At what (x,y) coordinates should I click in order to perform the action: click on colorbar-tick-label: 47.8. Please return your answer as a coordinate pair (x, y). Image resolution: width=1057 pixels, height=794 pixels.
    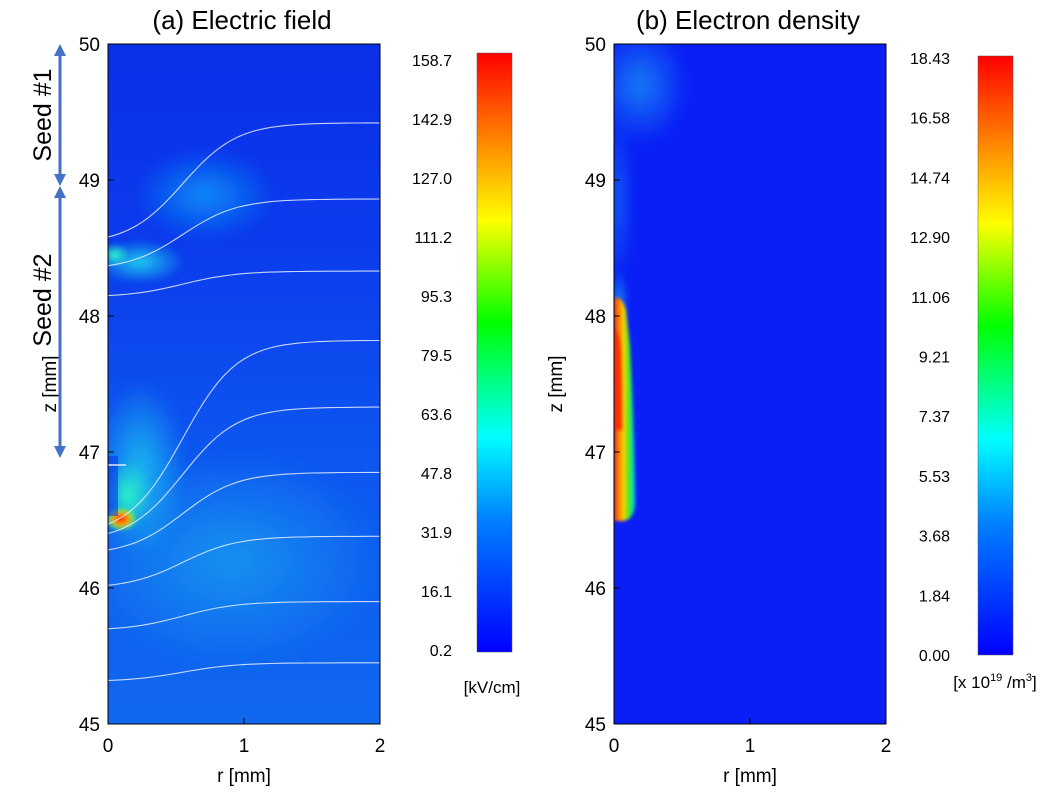
    Looking at the image, I should click on (436, 474).